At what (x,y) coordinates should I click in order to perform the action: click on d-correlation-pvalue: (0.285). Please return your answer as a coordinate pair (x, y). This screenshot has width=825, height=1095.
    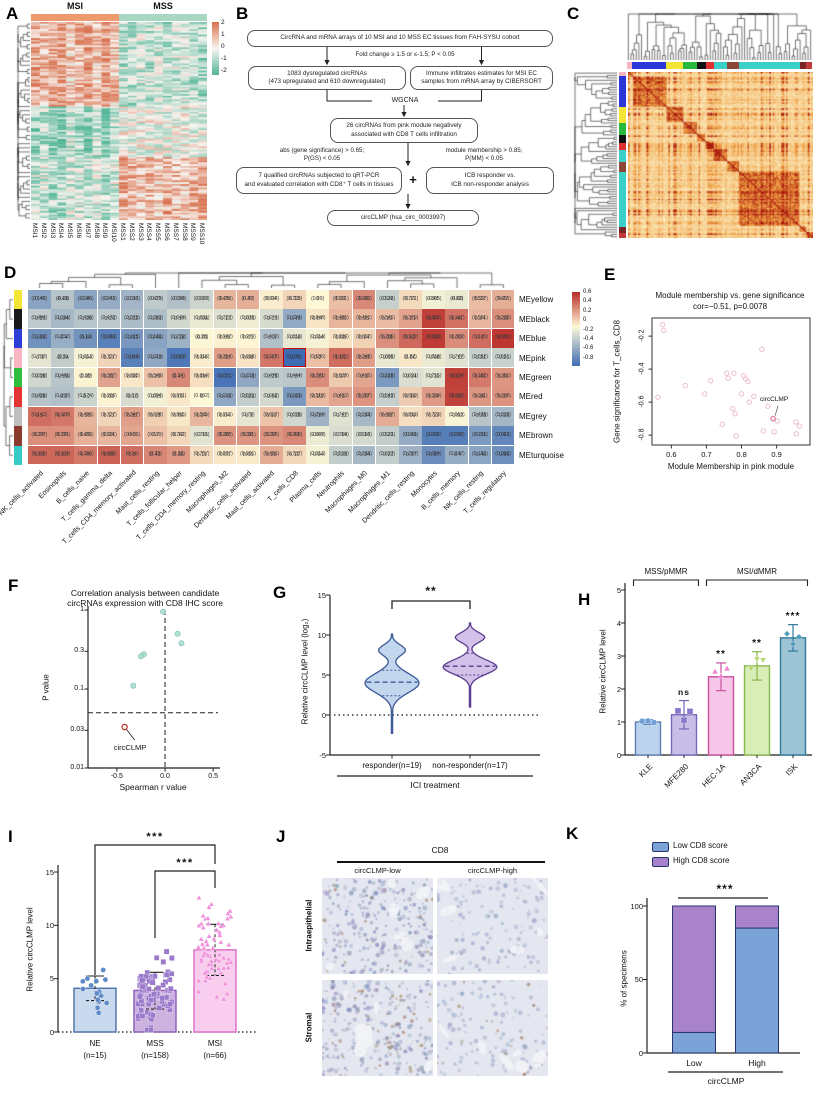
    Looking at the image, I should click on (387, 337).